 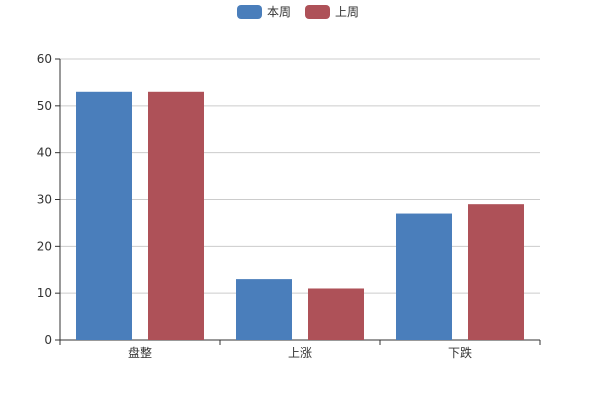 I want to click on bar-下跌-上周, so click(x=496, y=272).